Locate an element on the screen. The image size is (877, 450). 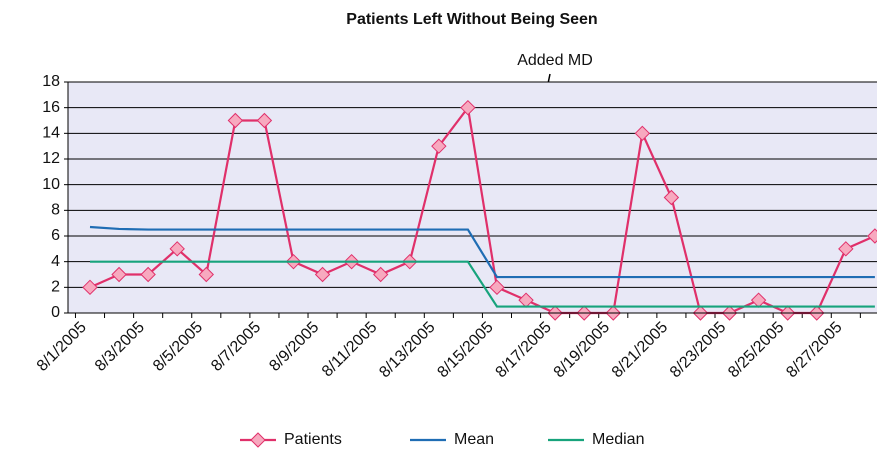
y-tick-label: 12 is located at coordinates (51, 158).